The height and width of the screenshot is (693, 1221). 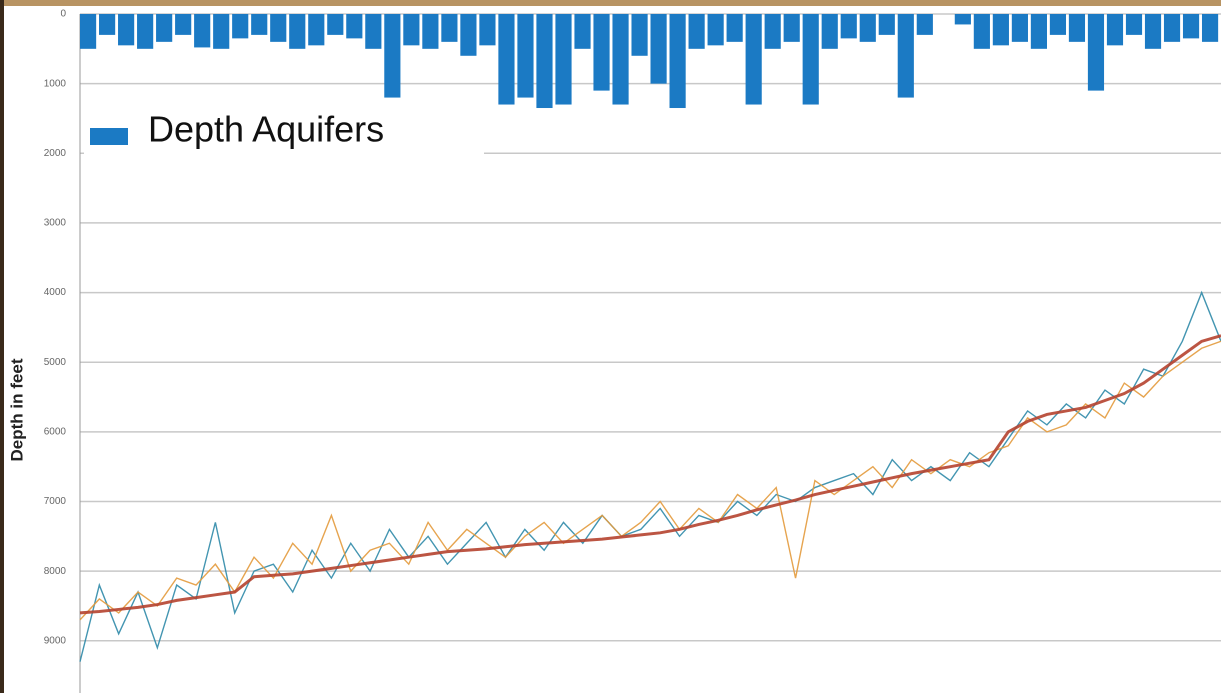 What do you see at coordinates (55, 640) in the screenshot?
I see `y-tick-label: 9000` at bounding box center [55, 640].